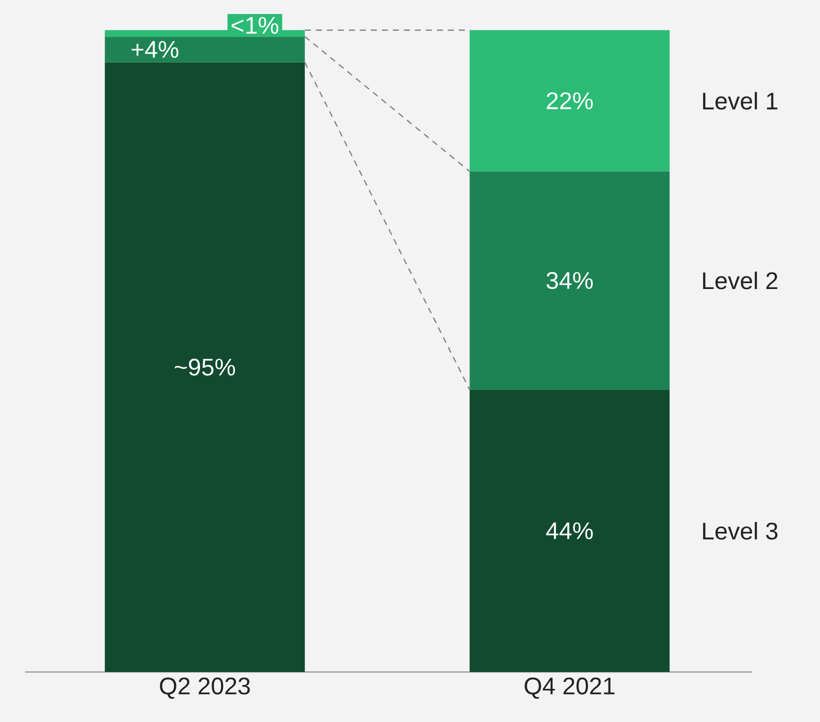 Image resolution: width=820 pixels, height=722 pixels. I want to click on series-label: Level 1, so click(740, 101).